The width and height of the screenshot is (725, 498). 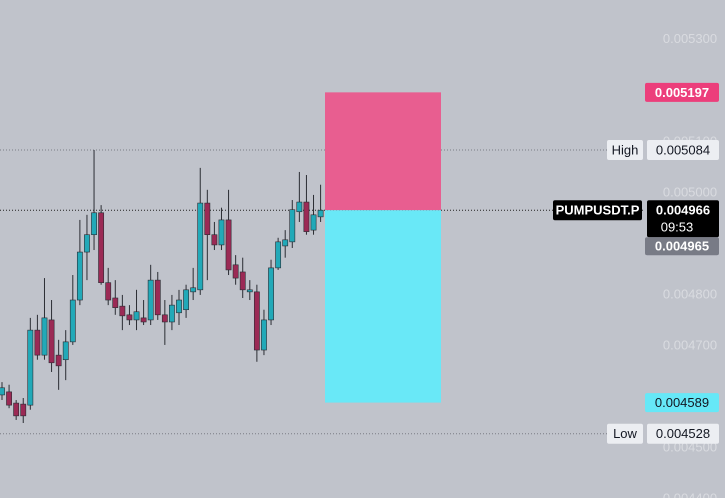 What do you see at coordinates (677, 227) in the screenshot?
I see `countdown: 09:53` at bounding box center [677, 227].